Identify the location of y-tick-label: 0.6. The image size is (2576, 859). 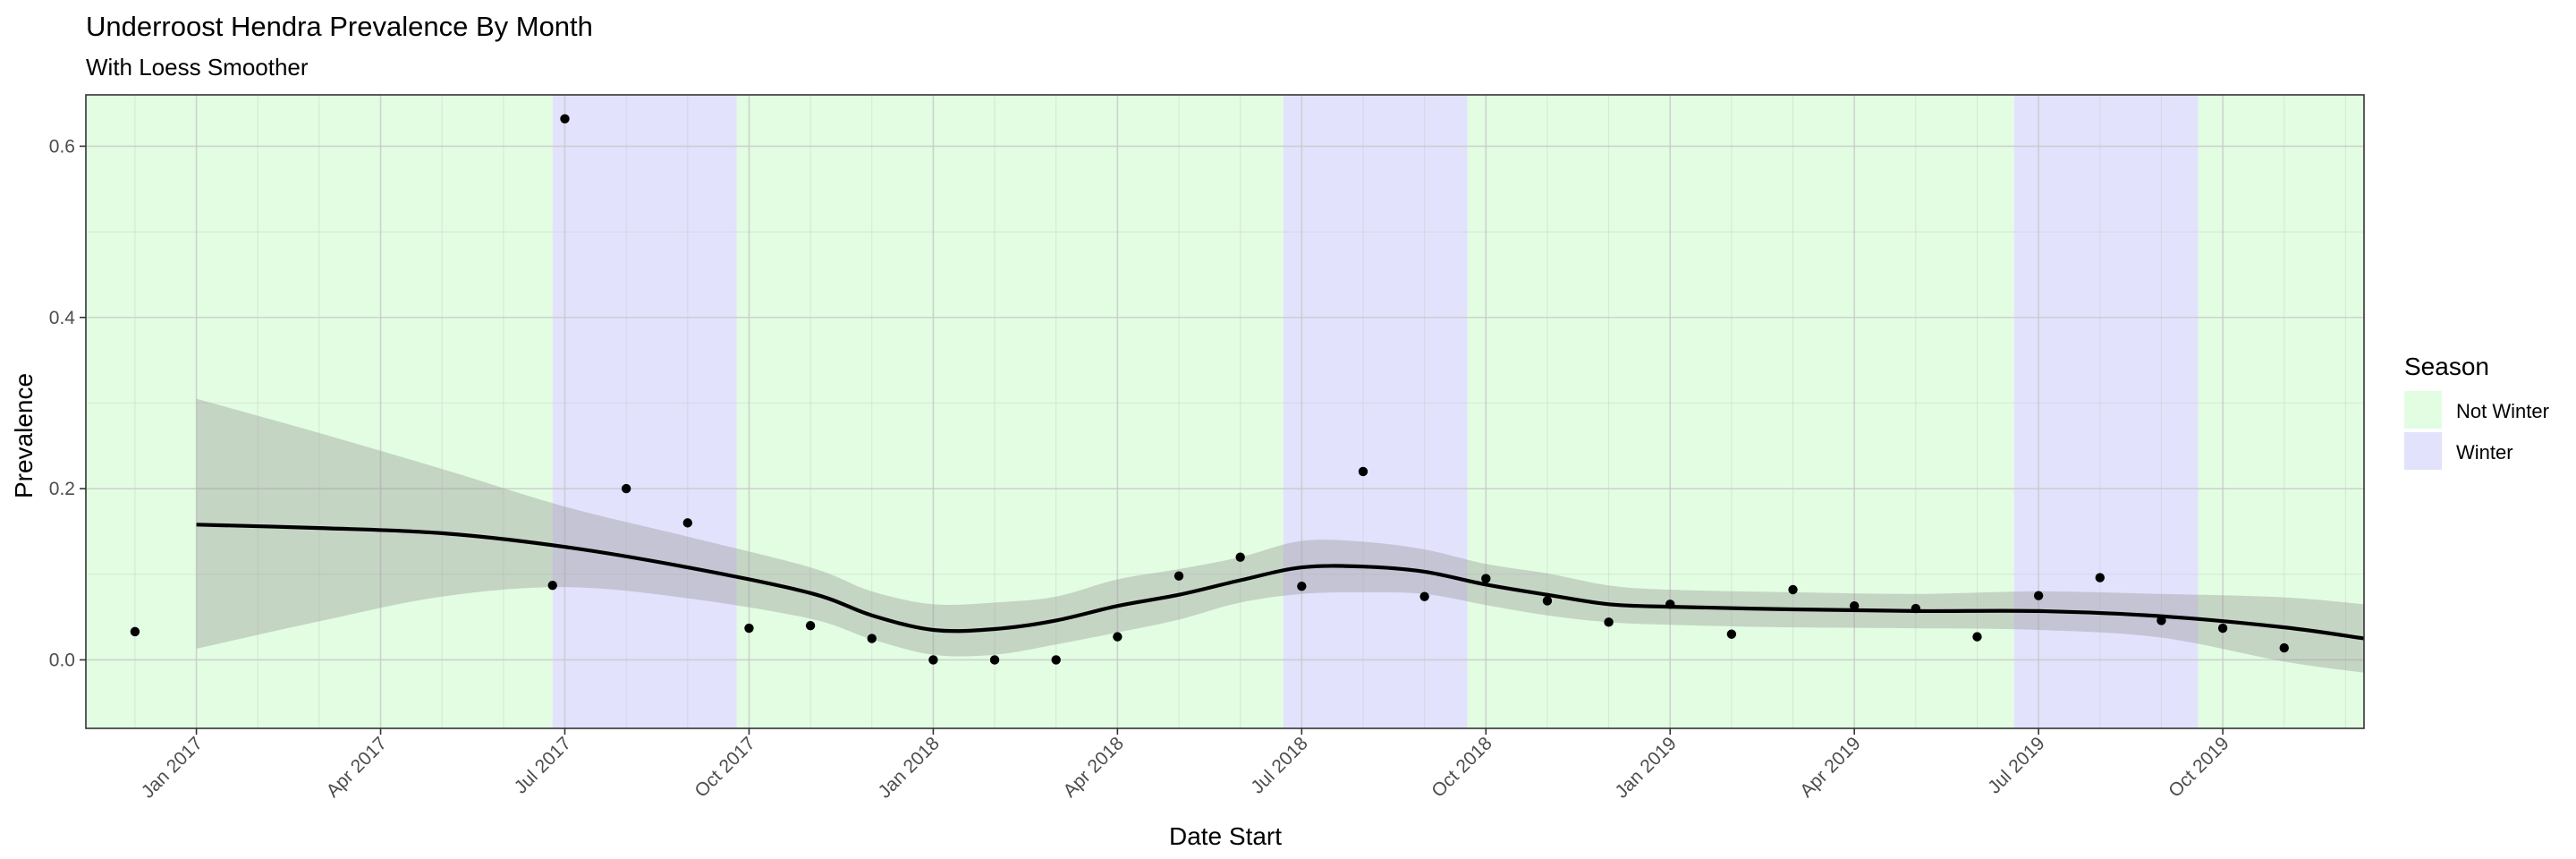
(62, 146).